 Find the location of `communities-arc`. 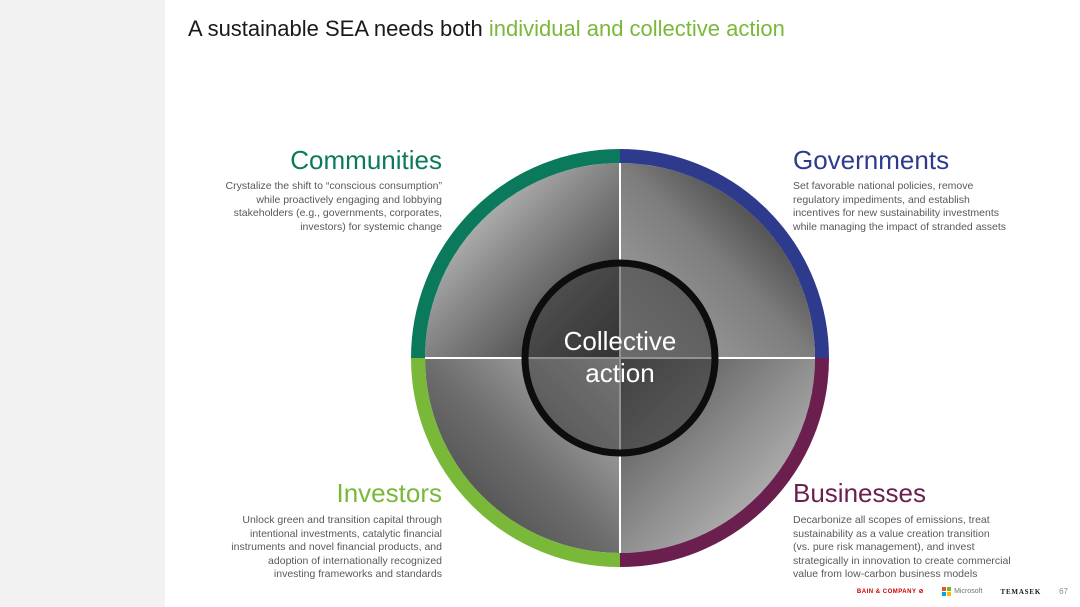

communities-arc is located at coordinates (516, 254).